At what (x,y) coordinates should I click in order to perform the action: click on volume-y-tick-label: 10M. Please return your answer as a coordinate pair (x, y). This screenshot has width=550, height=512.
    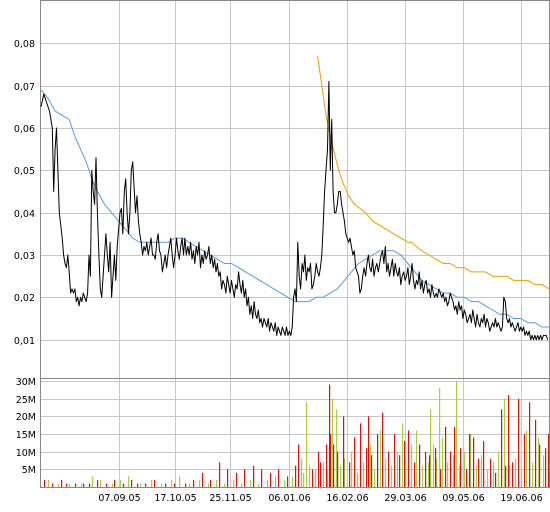
    Looking at the image, I should click on (26, 453).